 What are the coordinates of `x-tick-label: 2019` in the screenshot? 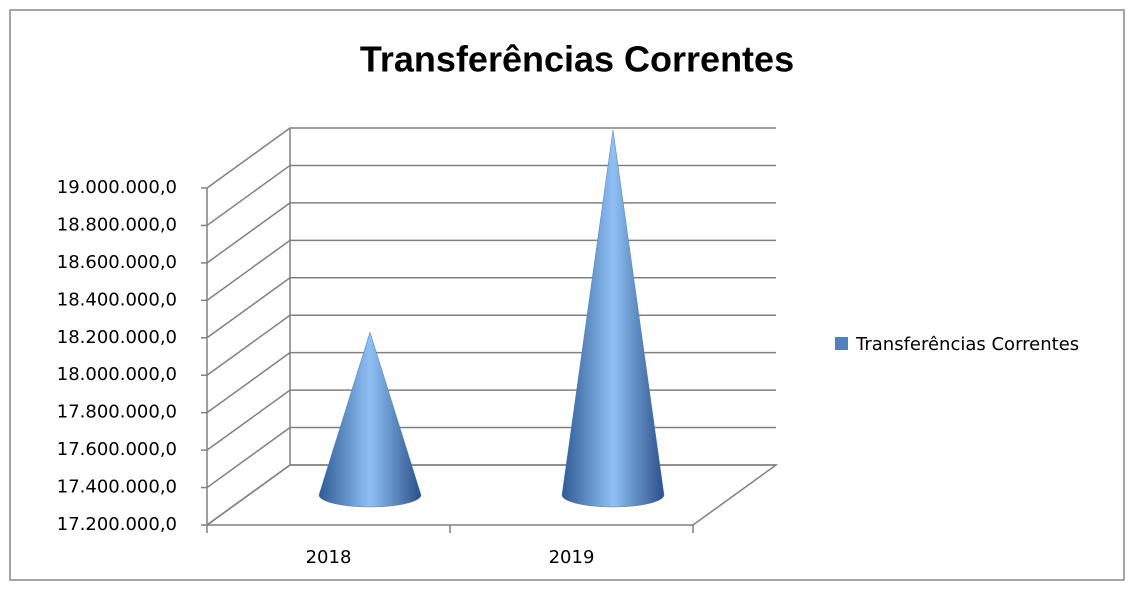 It's located at (572, 557).